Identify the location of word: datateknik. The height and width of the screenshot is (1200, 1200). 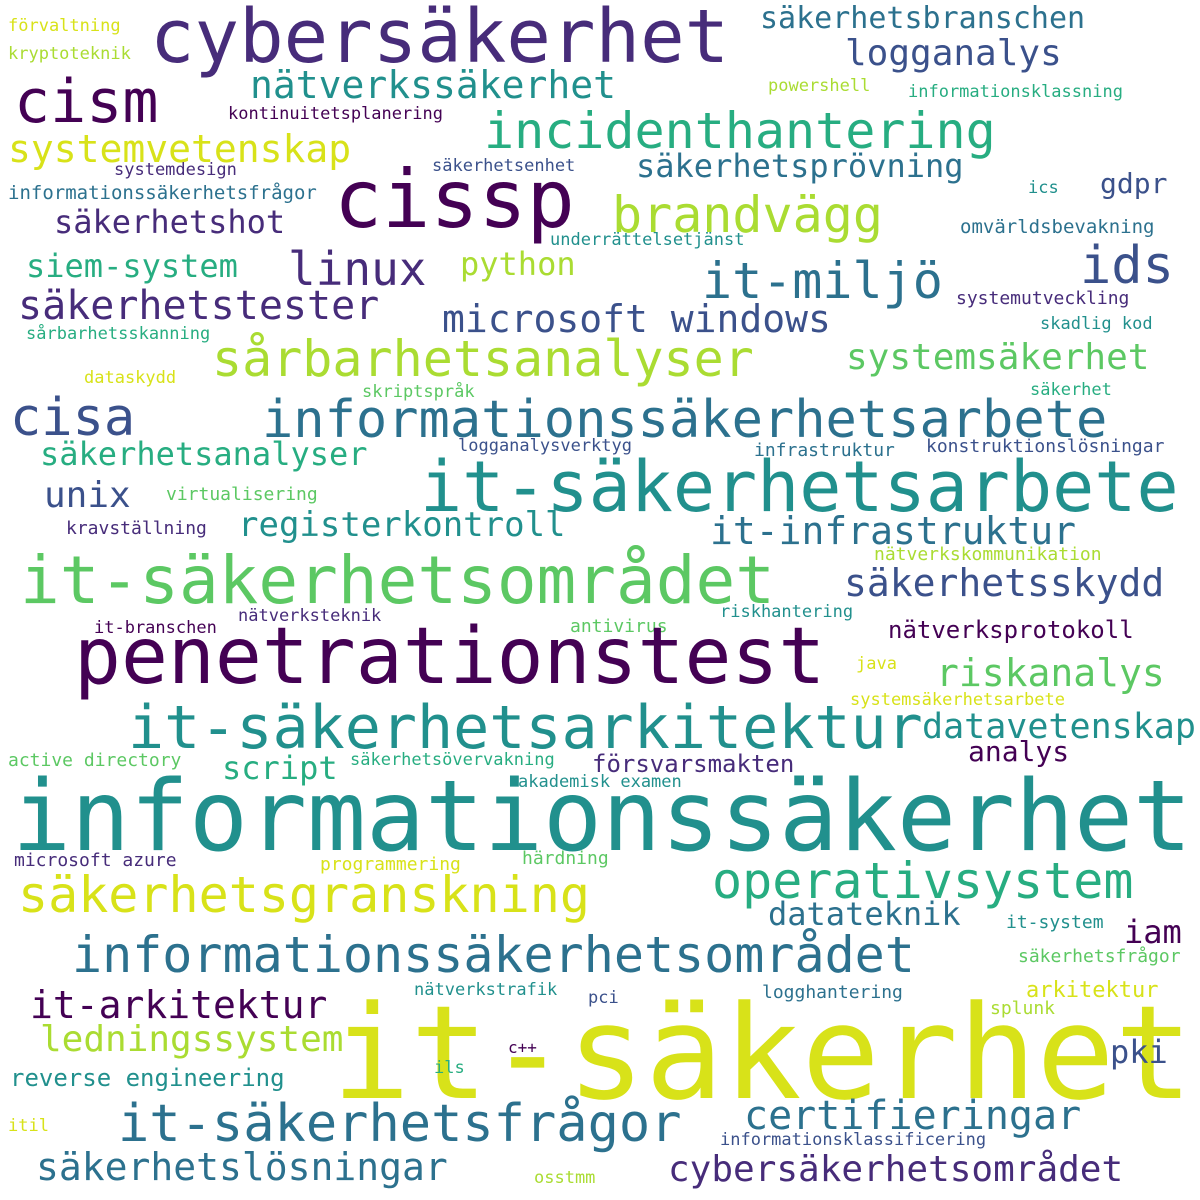
(864, 914).